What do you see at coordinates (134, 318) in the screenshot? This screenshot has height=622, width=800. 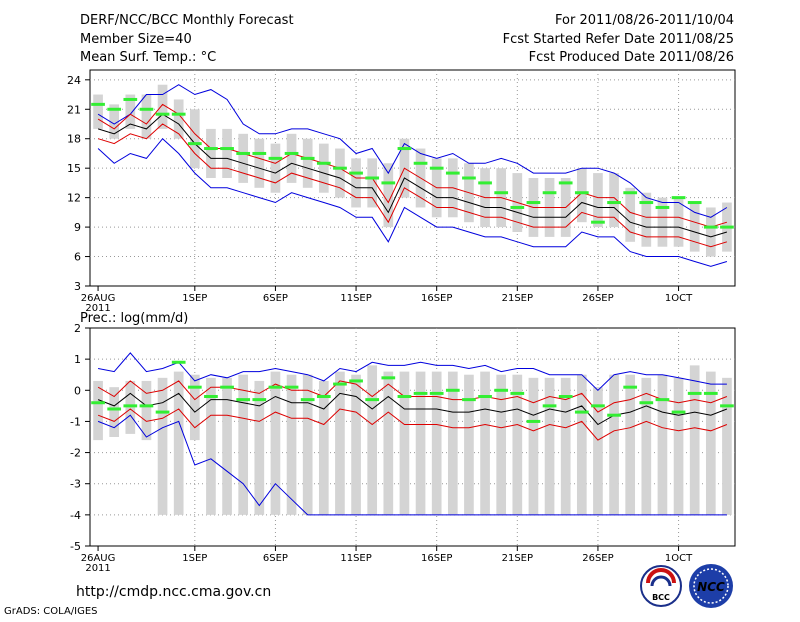 I see `precip-label: Prec.: log(mm/d)` at bounding box center [134, 318].